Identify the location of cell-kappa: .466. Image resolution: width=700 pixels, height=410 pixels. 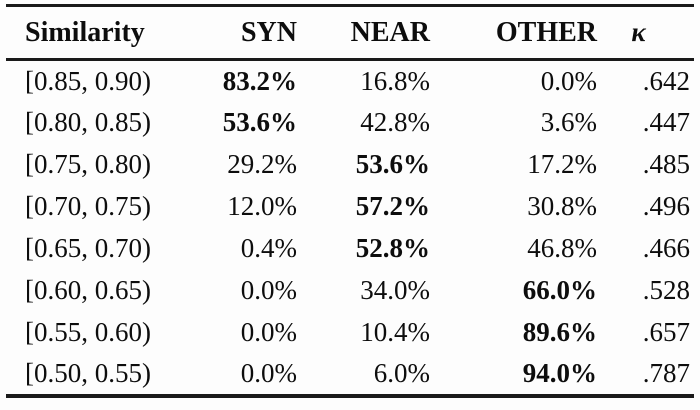
(666, 248).